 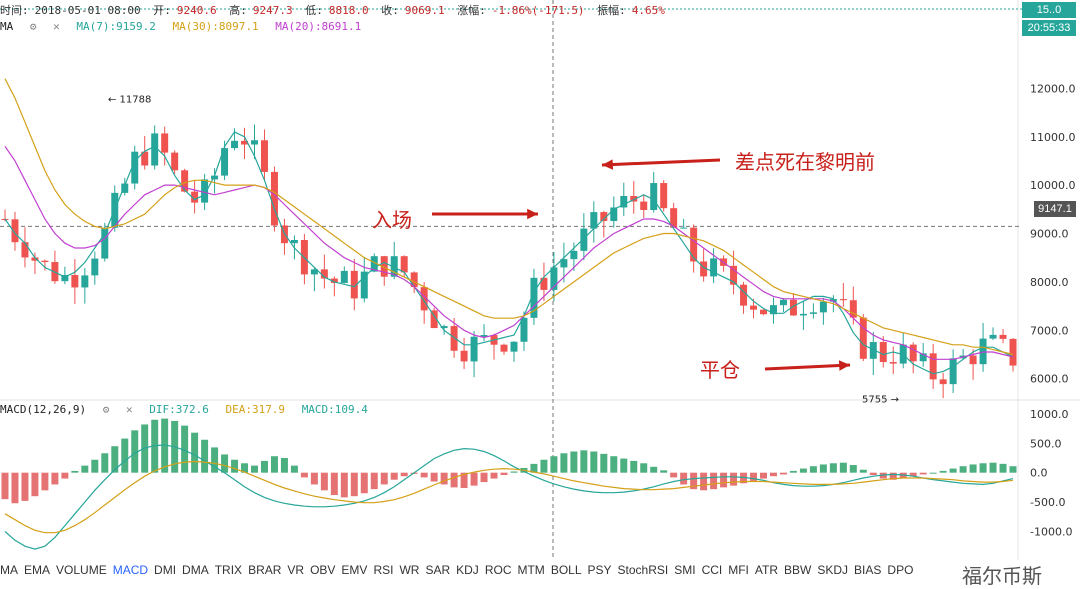 What do you see at coordinates (661, 164) in the screenshot?
I see `arrow-near-death` at bounding box center [661, 164].